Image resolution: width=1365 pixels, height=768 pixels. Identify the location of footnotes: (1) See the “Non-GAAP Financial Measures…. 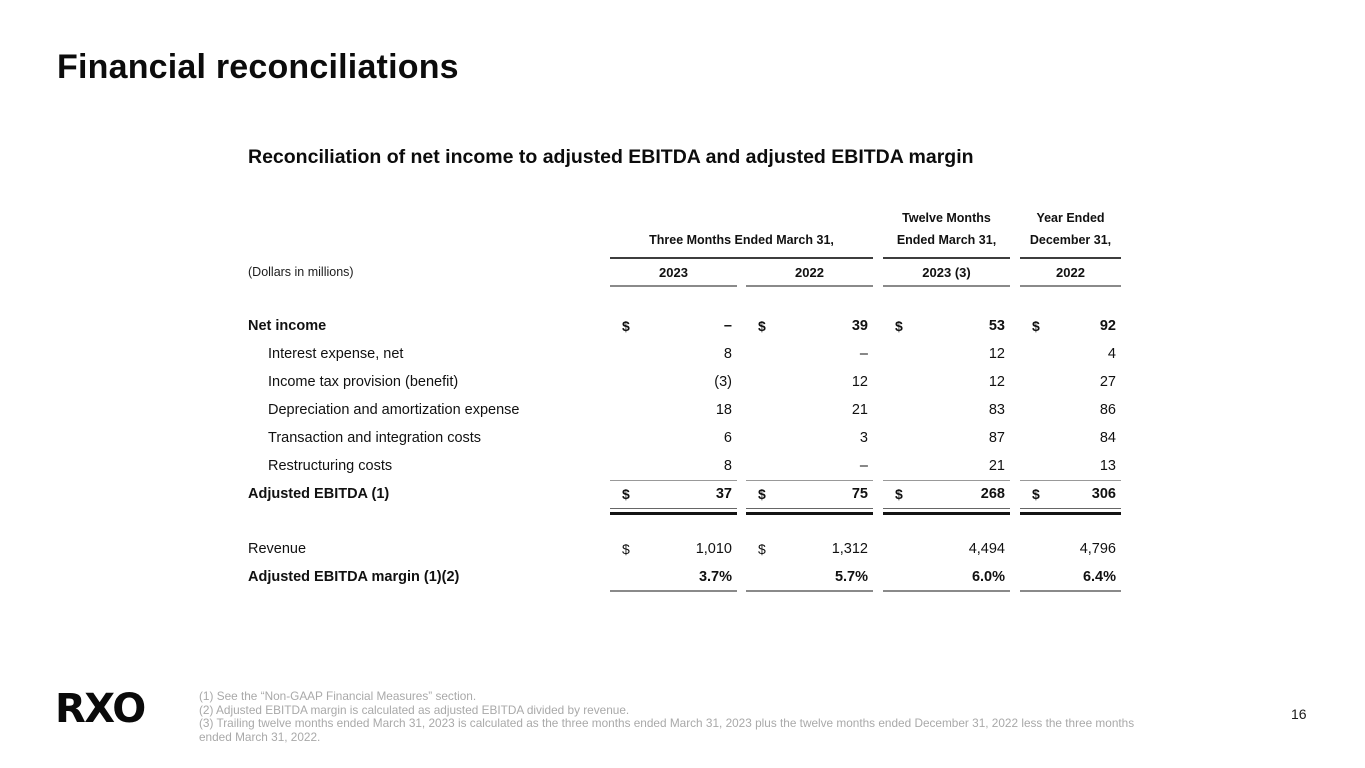
(678, 716).